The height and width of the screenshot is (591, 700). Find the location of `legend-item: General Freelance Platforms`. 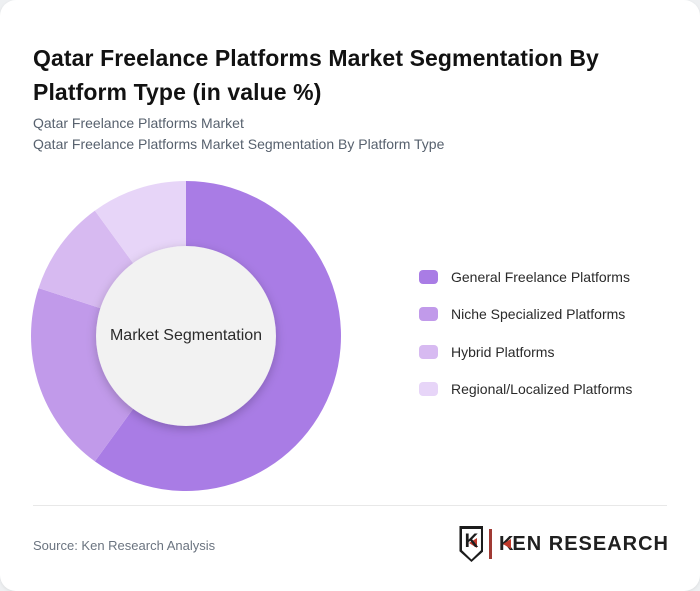

legend-item: General Freelance Platforms is located at coordinates (525, 277).